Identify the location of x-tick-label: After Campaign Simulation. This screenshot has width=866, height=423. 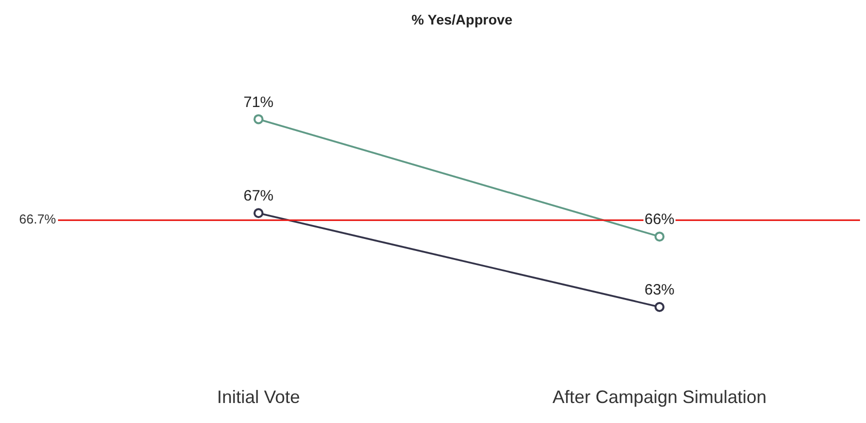
(659, 397).